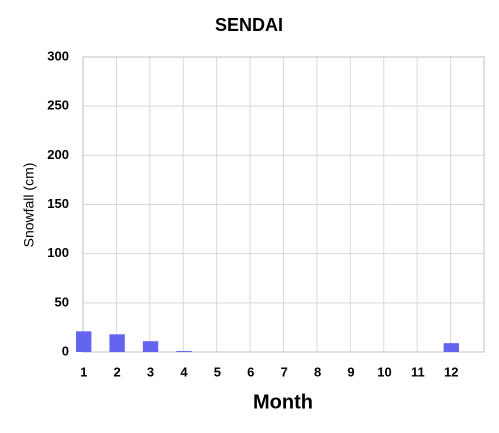  I want to click on y-tick-label: 250, so click(58, 105).